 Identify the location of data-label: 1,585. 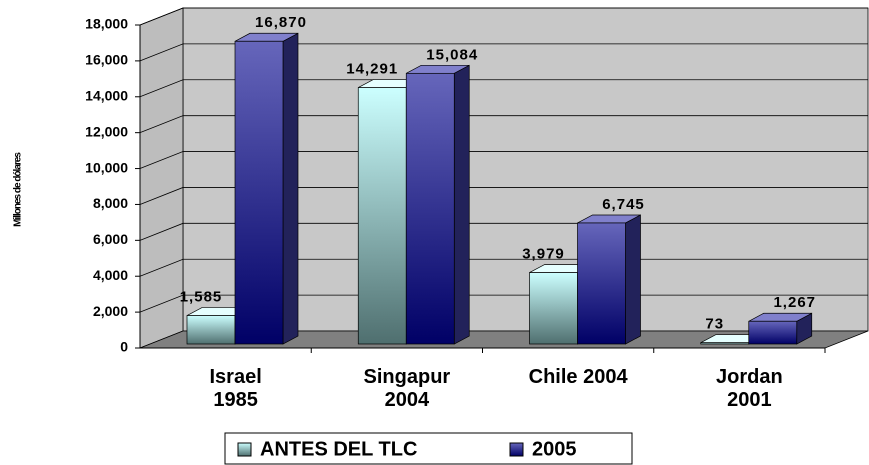
(201, 297).